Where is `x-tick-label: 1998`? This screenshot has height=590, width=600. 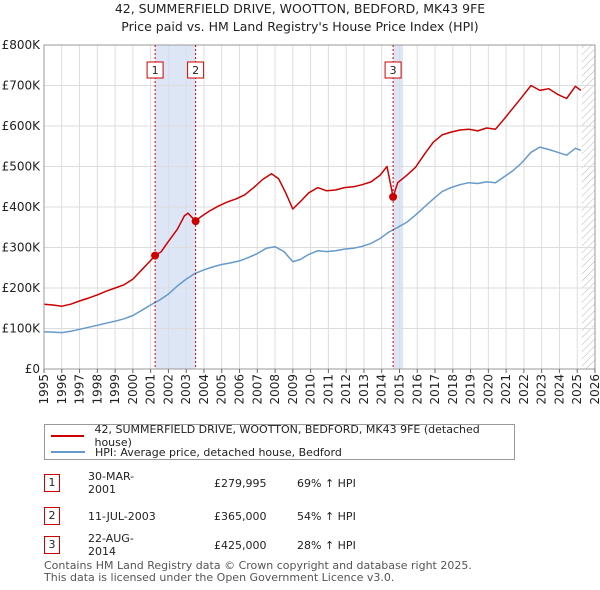 x-tick-label: 1998 is located at coordinates (97, 389).